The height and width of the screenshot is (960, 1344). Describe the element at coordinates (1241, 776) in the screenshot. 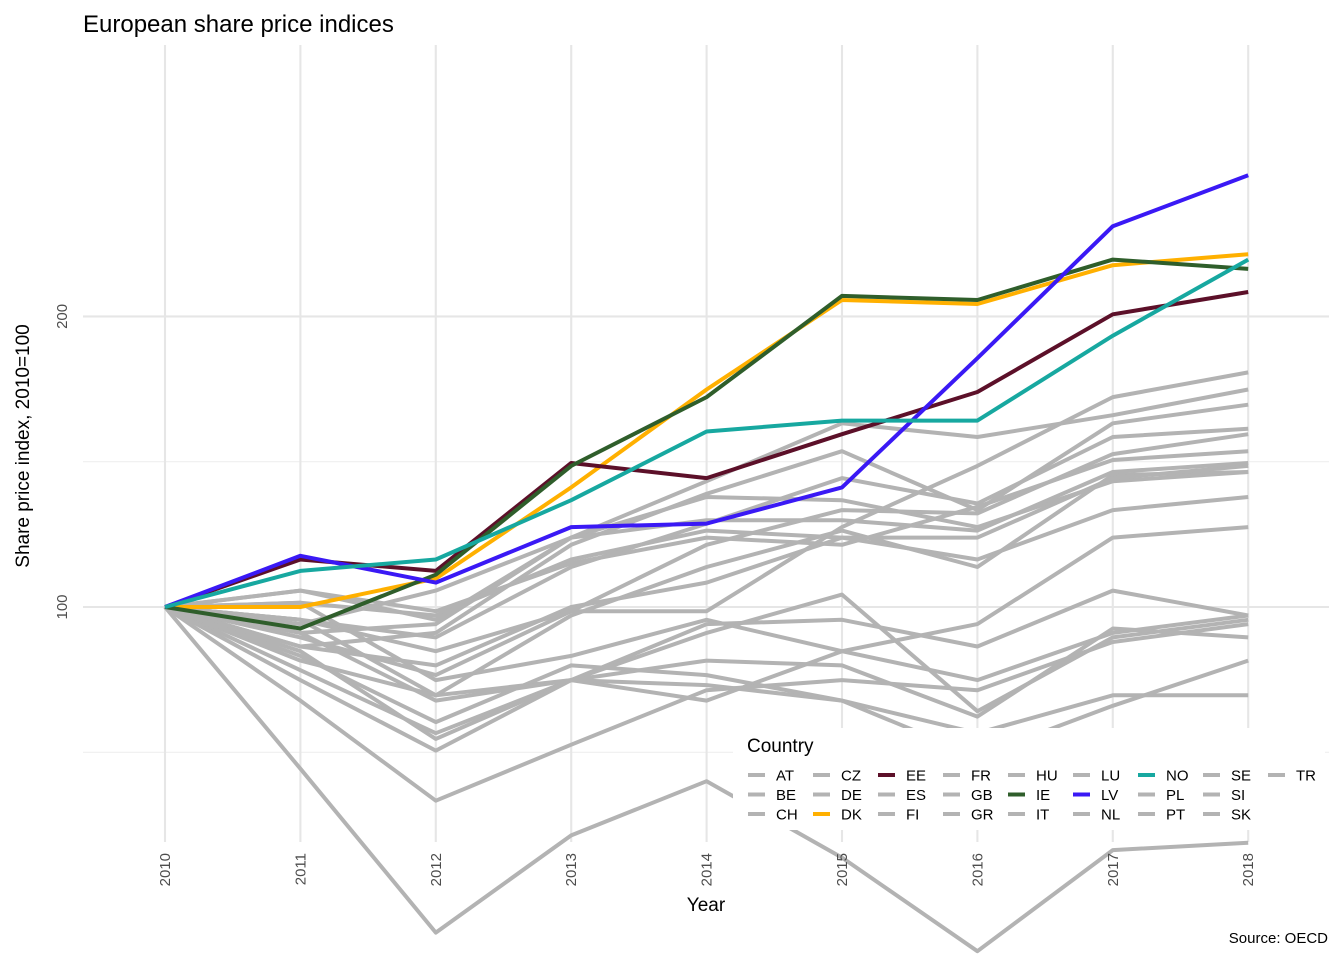

I see `legend-label-se: SE` at that location.